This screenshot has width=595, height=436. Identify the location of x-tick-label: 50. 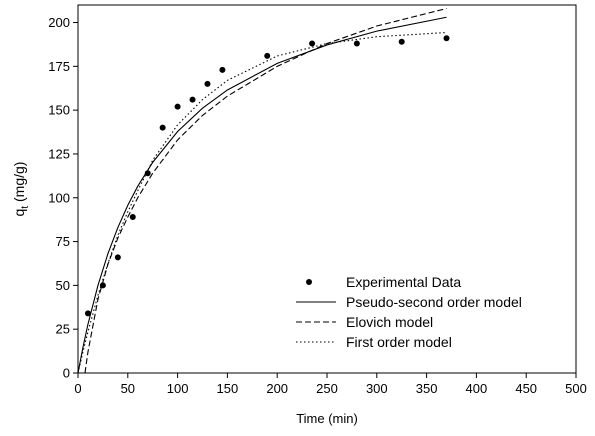
(128, 388).